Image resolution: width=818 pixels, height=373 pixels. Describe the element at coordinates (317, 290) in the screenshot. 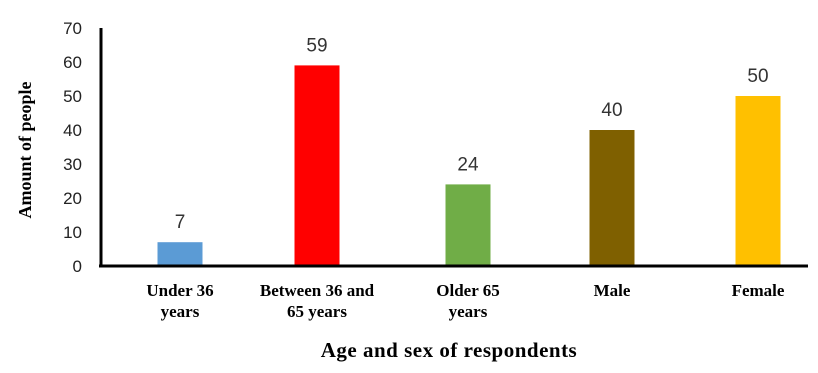

I see `category-label: Between 36 and` at that location.